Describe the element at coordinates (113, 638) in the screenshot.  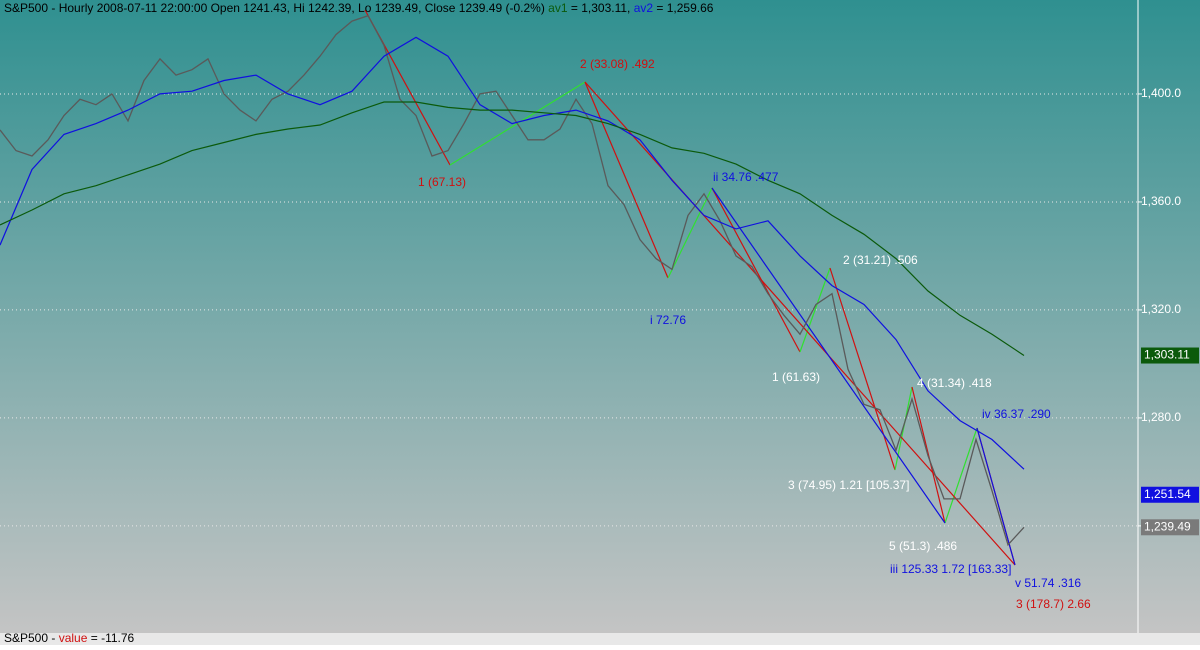
I see `footer-value: = -11.76` at that location.